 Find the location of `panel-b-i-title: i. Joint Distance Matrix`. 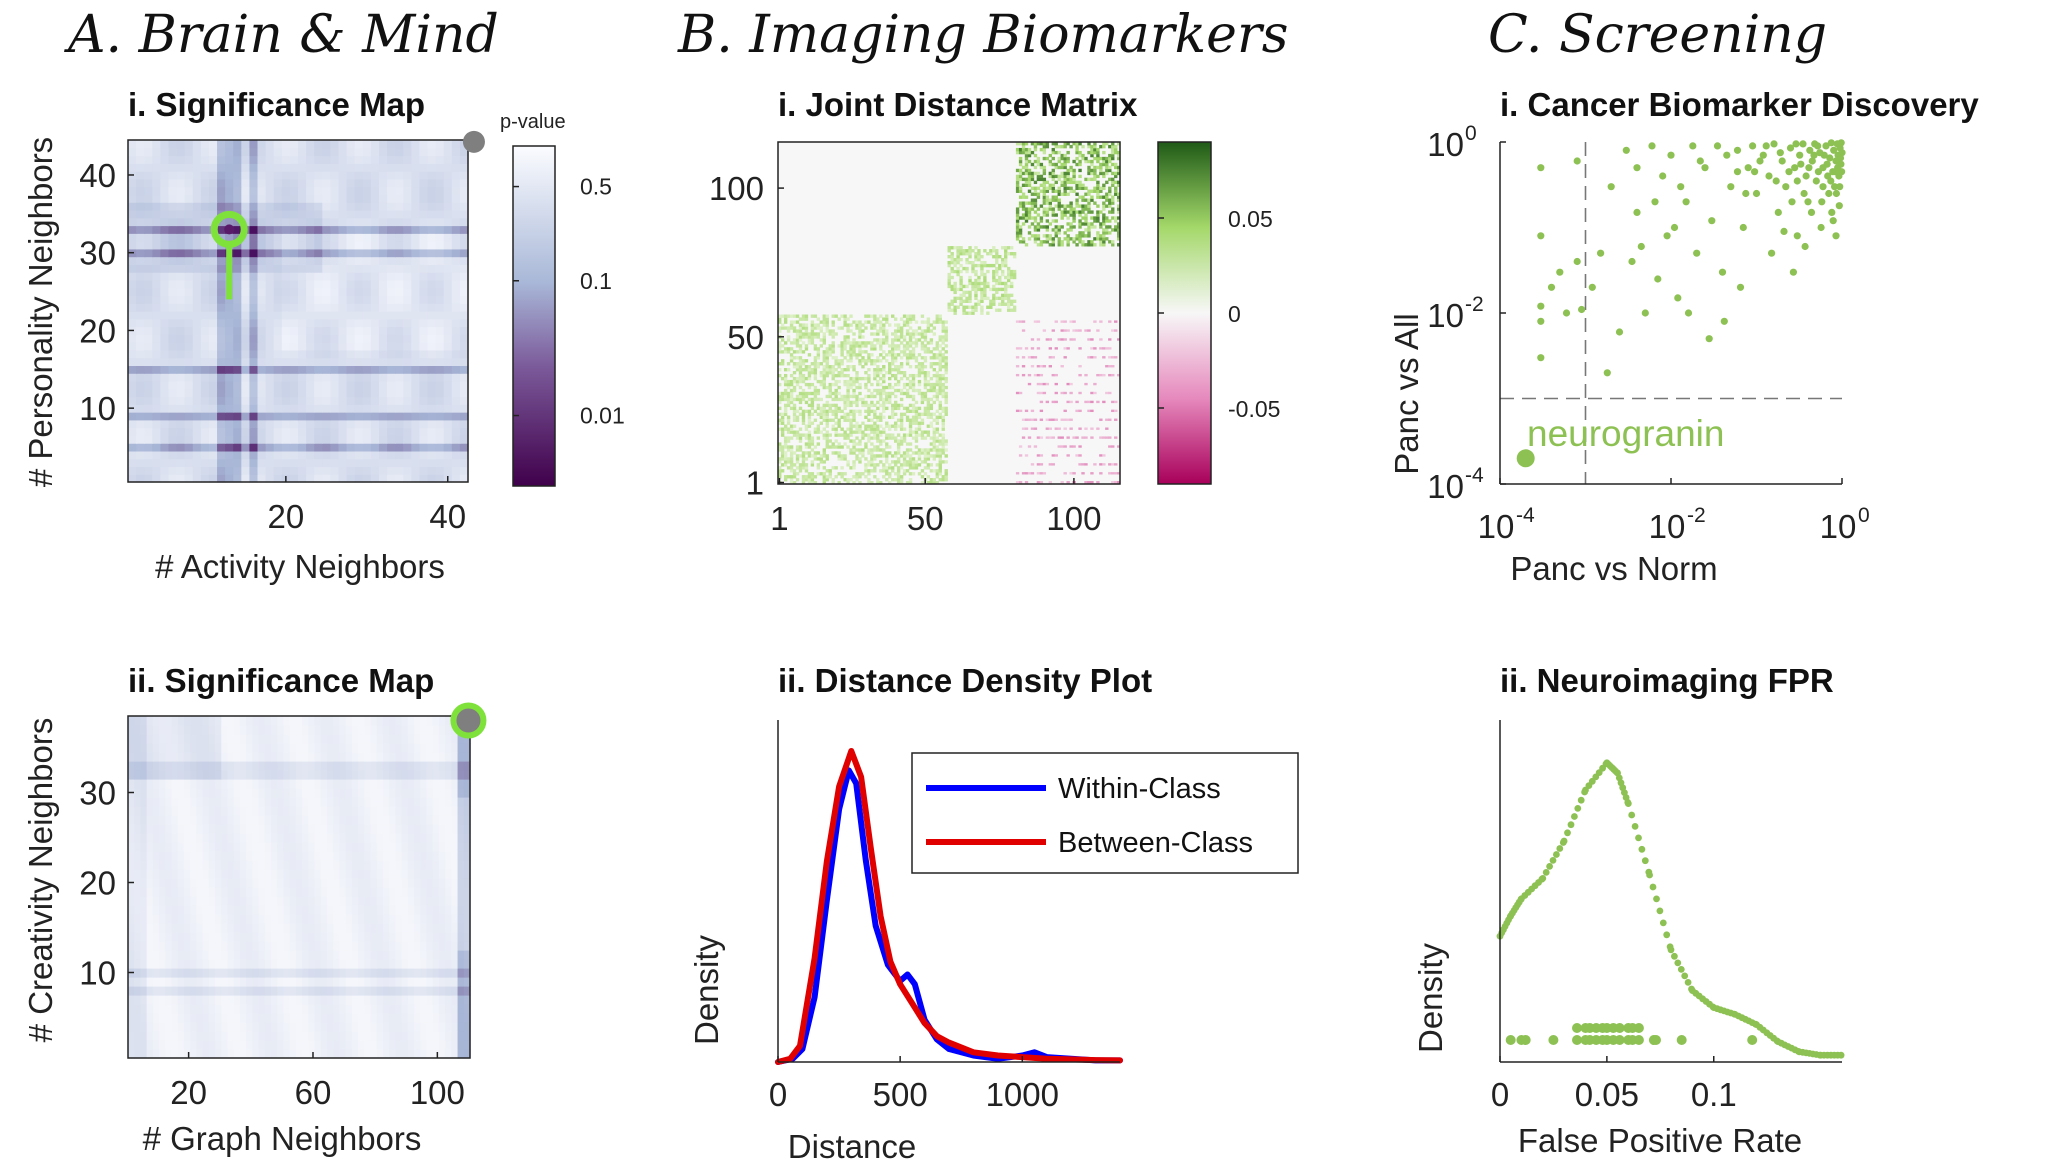

panel-b-i-title: i. Joint Distance Matrix is located at coordinates (958, 104).